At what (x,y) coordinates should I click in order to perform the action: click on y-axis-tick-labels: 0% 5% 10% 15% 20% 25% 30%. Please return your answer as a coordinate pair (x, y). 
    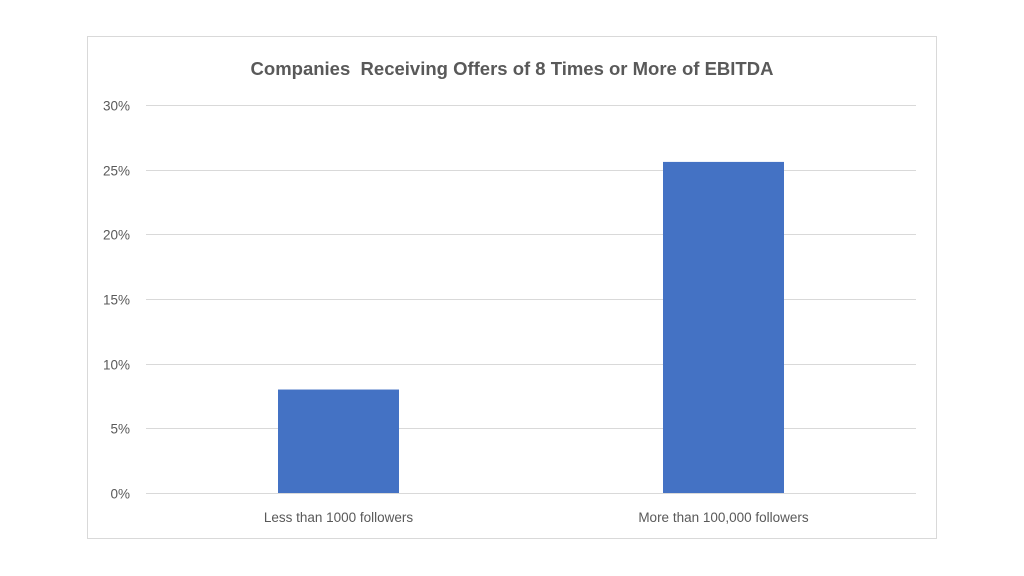
    Looking at the image, I should click on (116, 300).